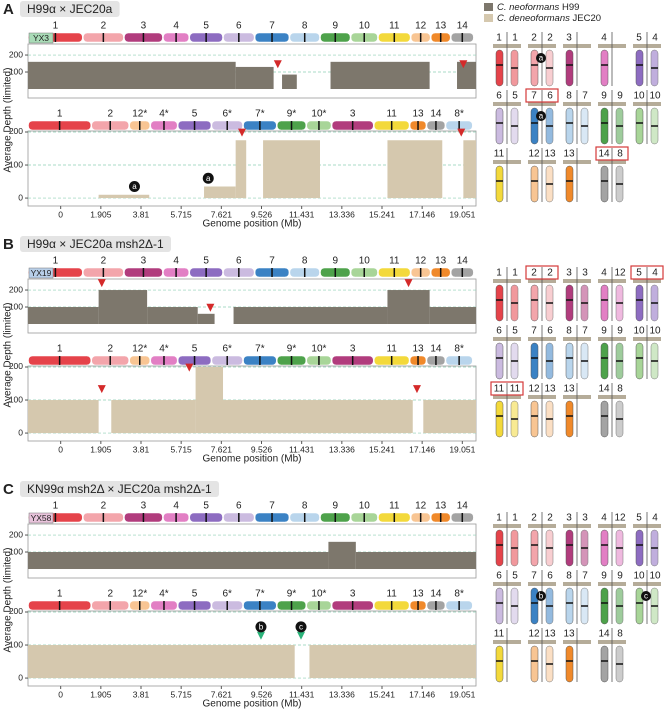 This screenshot has width=667, height=709. I want to click on annotation-badge, so click(208, 178).